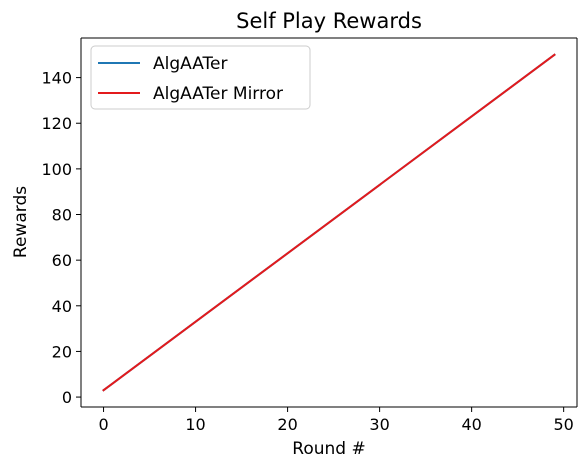 The width and height of the screenshot is (587, 469). I want to click on legend-box, so click(200, 77).